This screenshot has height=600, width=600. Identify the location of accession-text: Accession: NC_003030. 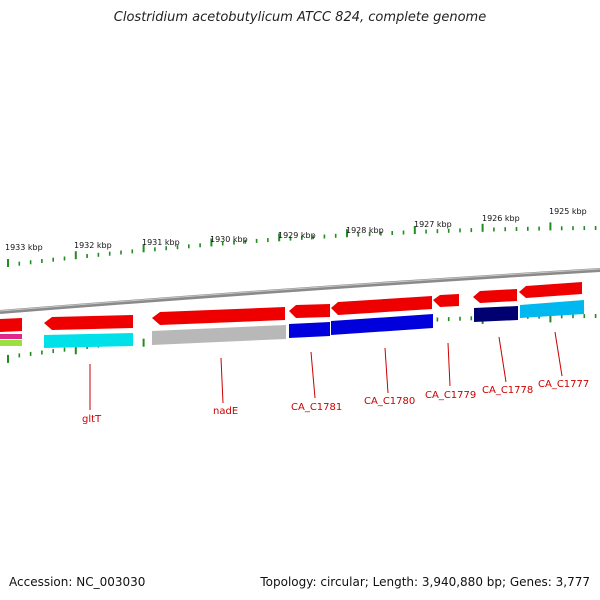
(77, 582).